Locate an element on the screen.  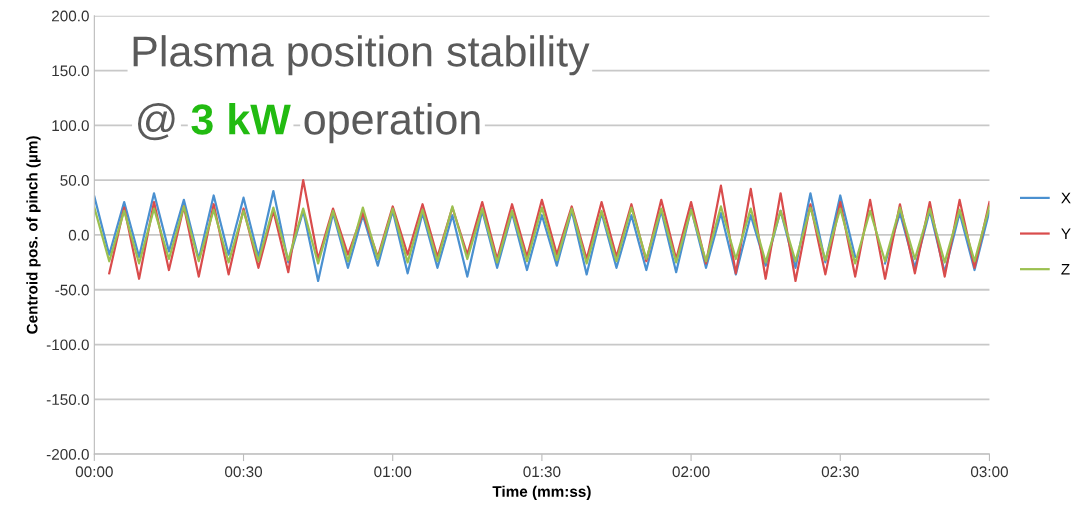
annotation: 3 kW is located at coordinates (241, 119).